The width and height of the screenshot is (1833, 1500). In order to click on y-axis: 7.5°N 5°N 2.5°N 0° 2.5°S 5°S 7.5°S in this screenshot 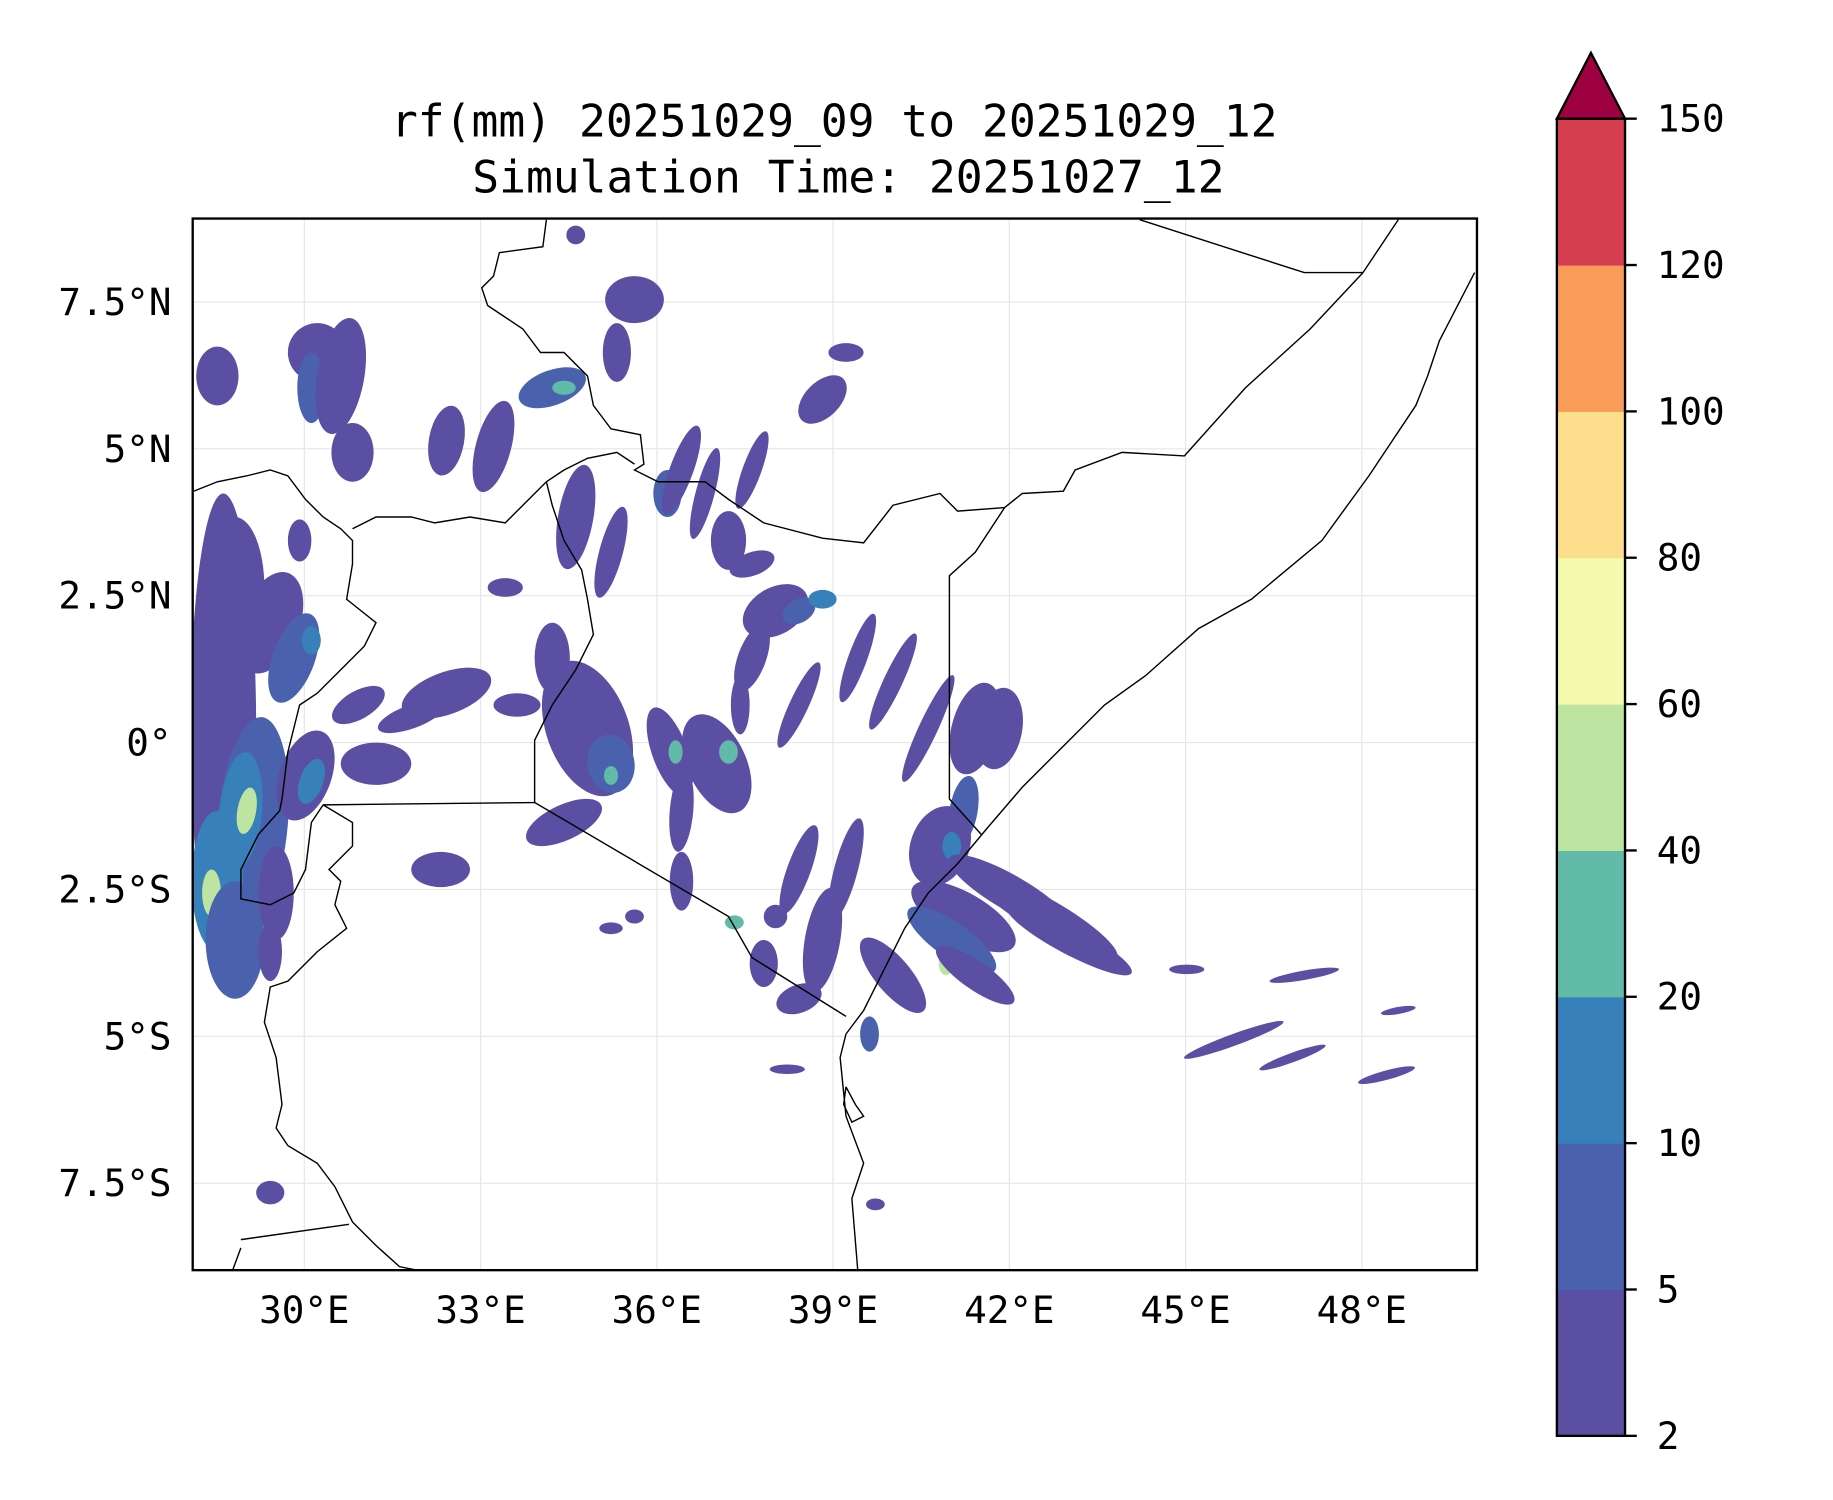, I will do `click(114, 742)`.